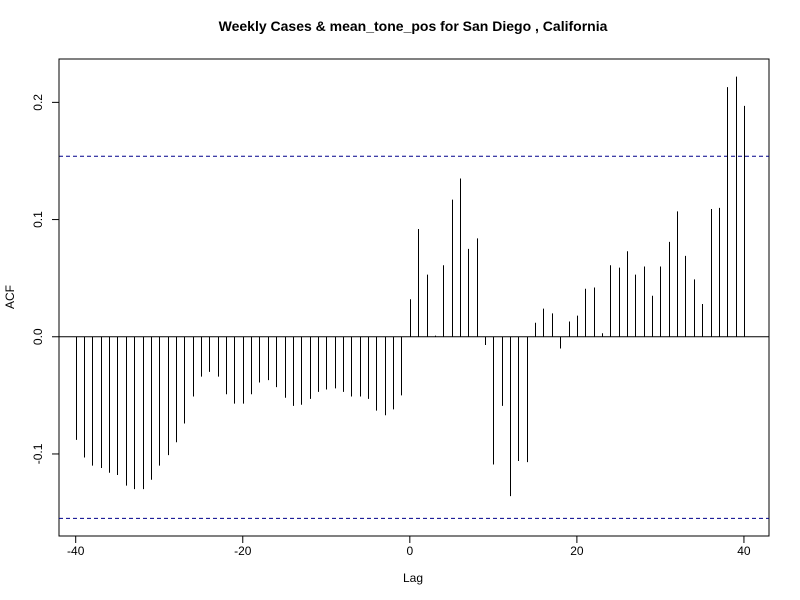 Image resolution: width=800 pixels, height=600 pixels. I want to click on y-axis: -0.1 0.0 0.1 0.2, so click(45, 279).